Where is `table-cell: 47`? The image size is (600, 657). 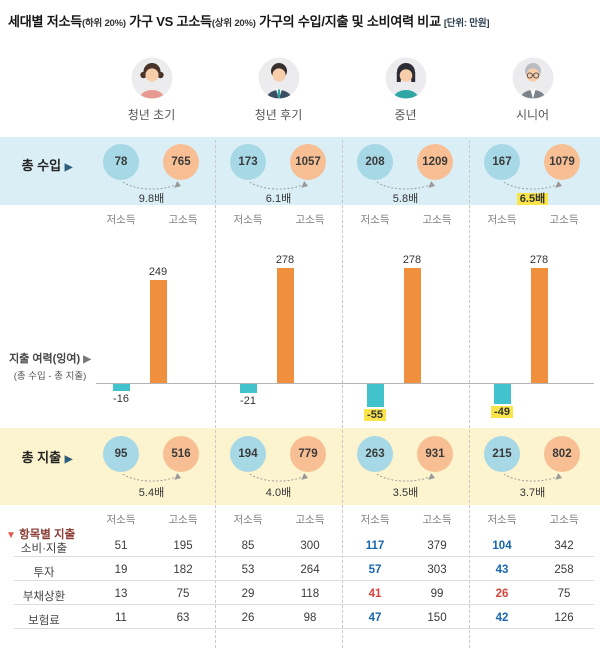 table-cell: 47 is located at coordinates (375, 618).